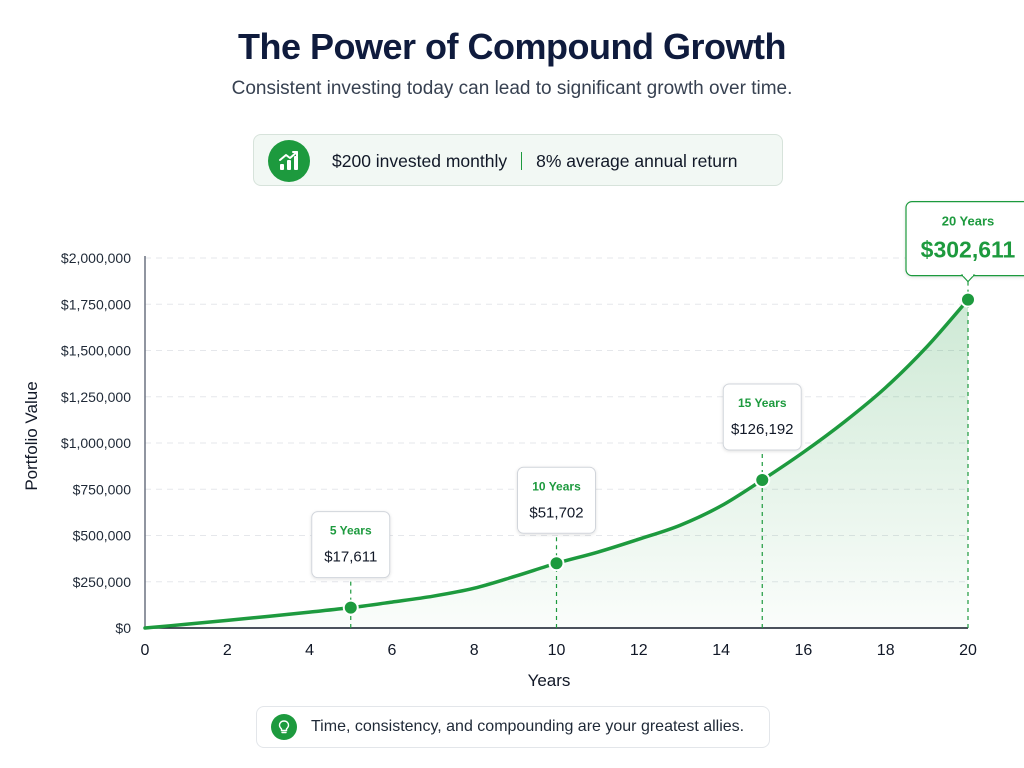 The height and width of the screenshot is (768, 1024). Describe the element at coordinates (351, 531) in the screenshot. I see `milestone-label: 5 Years` at that location.